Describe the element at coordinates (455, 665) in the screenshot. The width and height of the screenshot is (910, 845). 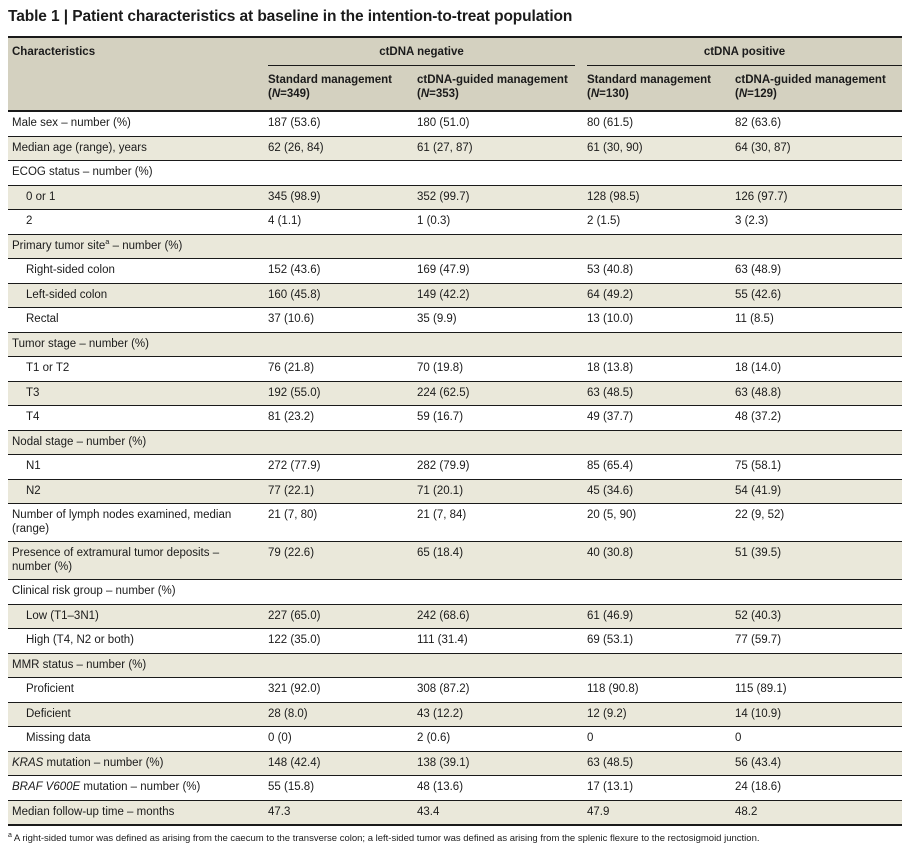
I see `section-row: MMR status – number (%)` at that location.